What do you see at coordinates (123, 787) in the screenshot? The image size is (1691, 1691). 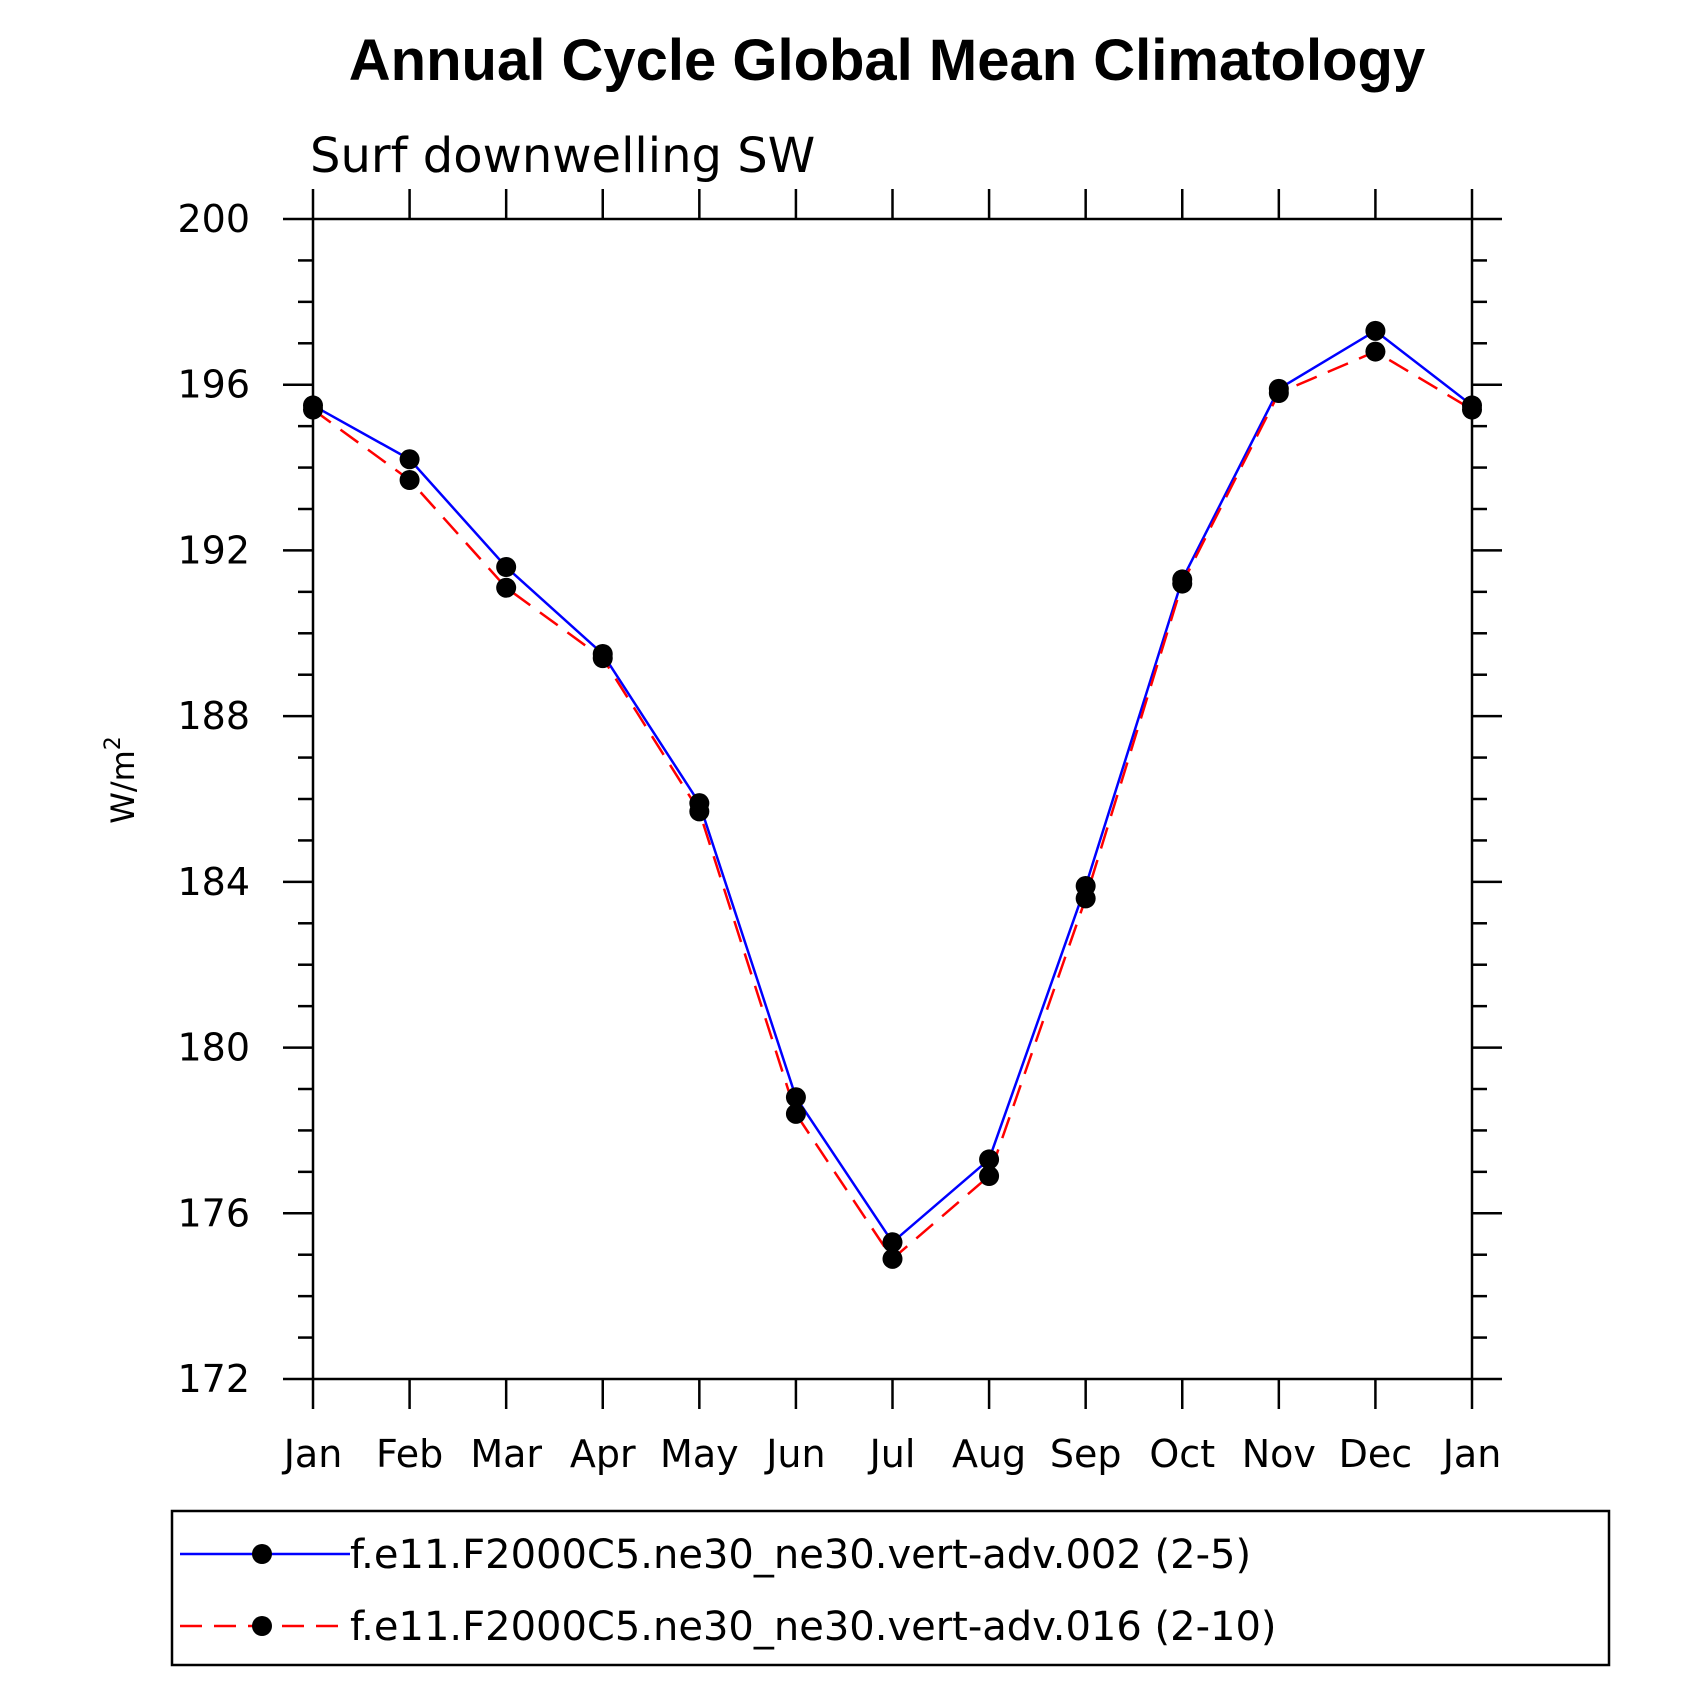 I see `y-axis-label-text: W/m` at bounding box center [123, 787].